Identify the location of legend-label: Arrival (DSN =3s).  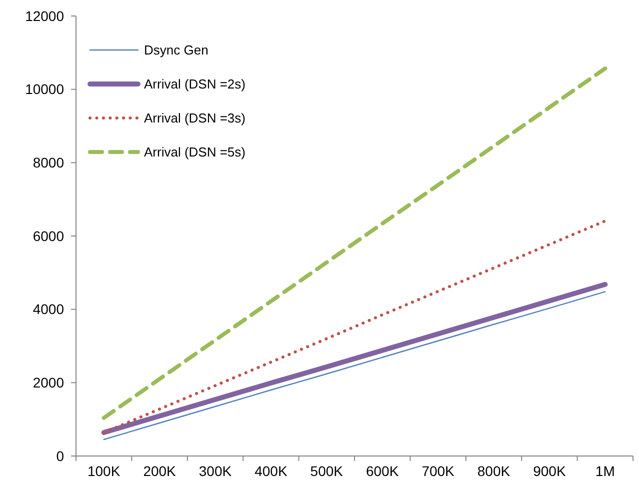
(195, 118).